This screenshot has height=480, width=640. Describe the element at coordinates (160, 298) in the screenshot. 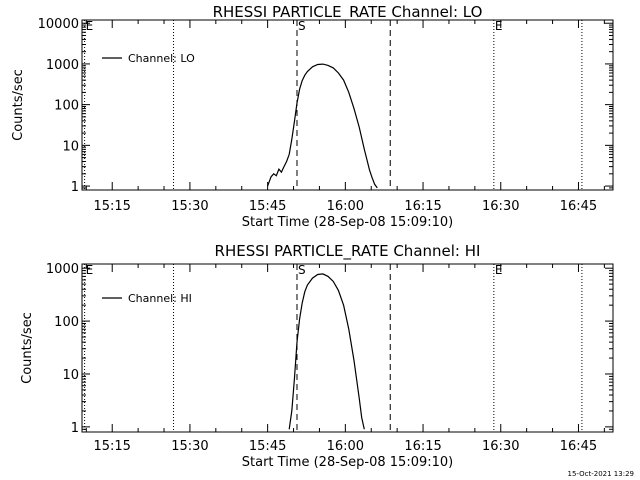

I see `legend-label: Channel: HI` at that location.